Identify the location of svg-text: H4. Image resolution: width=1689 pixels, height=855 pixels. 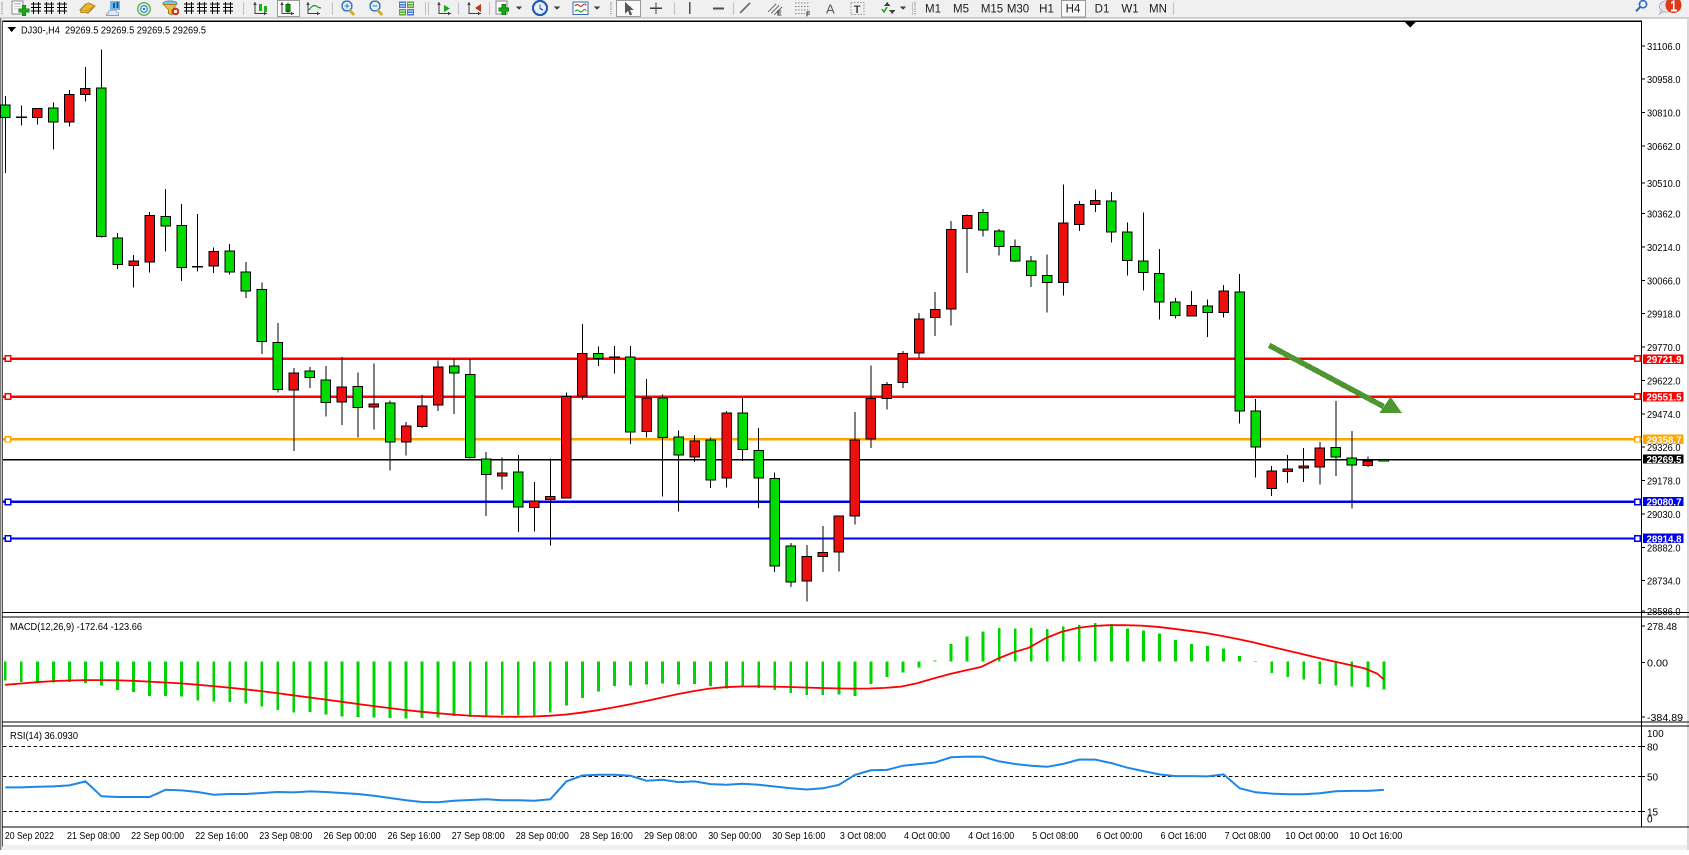
(1073, 10).